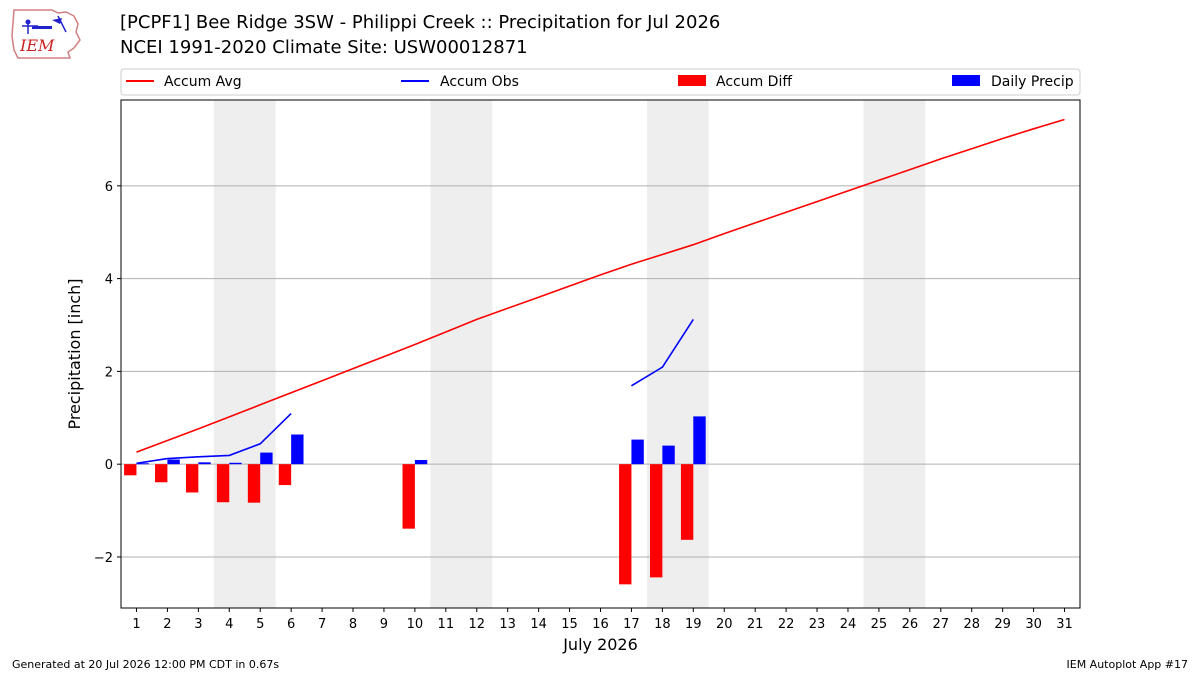 Image resolution: width=1200 pixels, height=675 pixels. What do you see at coordinates (229, 624) in the screenshot?
I see `x-tick-label: 4` at bounding box center [229, 624].